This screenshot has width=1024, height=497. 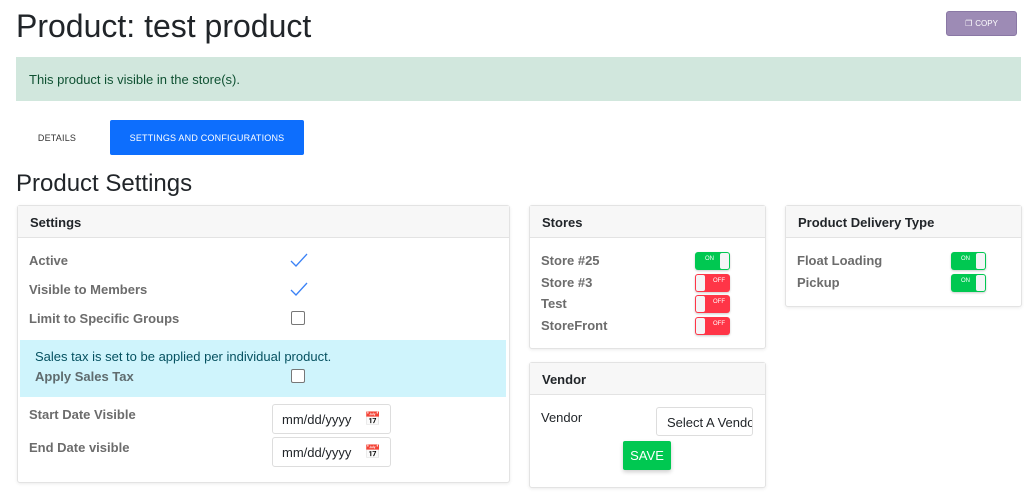 I want to click on active-label: Active, so click(x=49, y=260).